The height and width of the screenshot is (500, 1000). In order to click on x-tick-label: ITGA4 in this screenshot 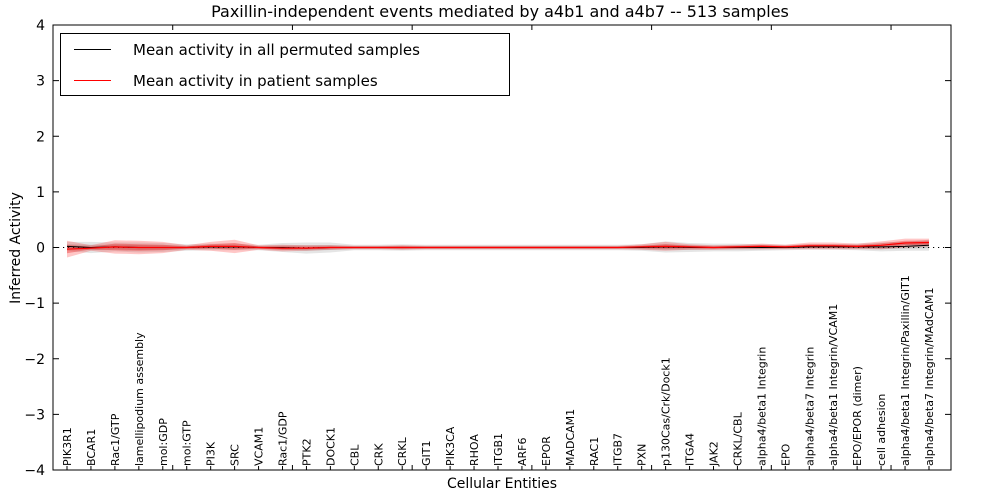, I will do `click(690, 449)`.